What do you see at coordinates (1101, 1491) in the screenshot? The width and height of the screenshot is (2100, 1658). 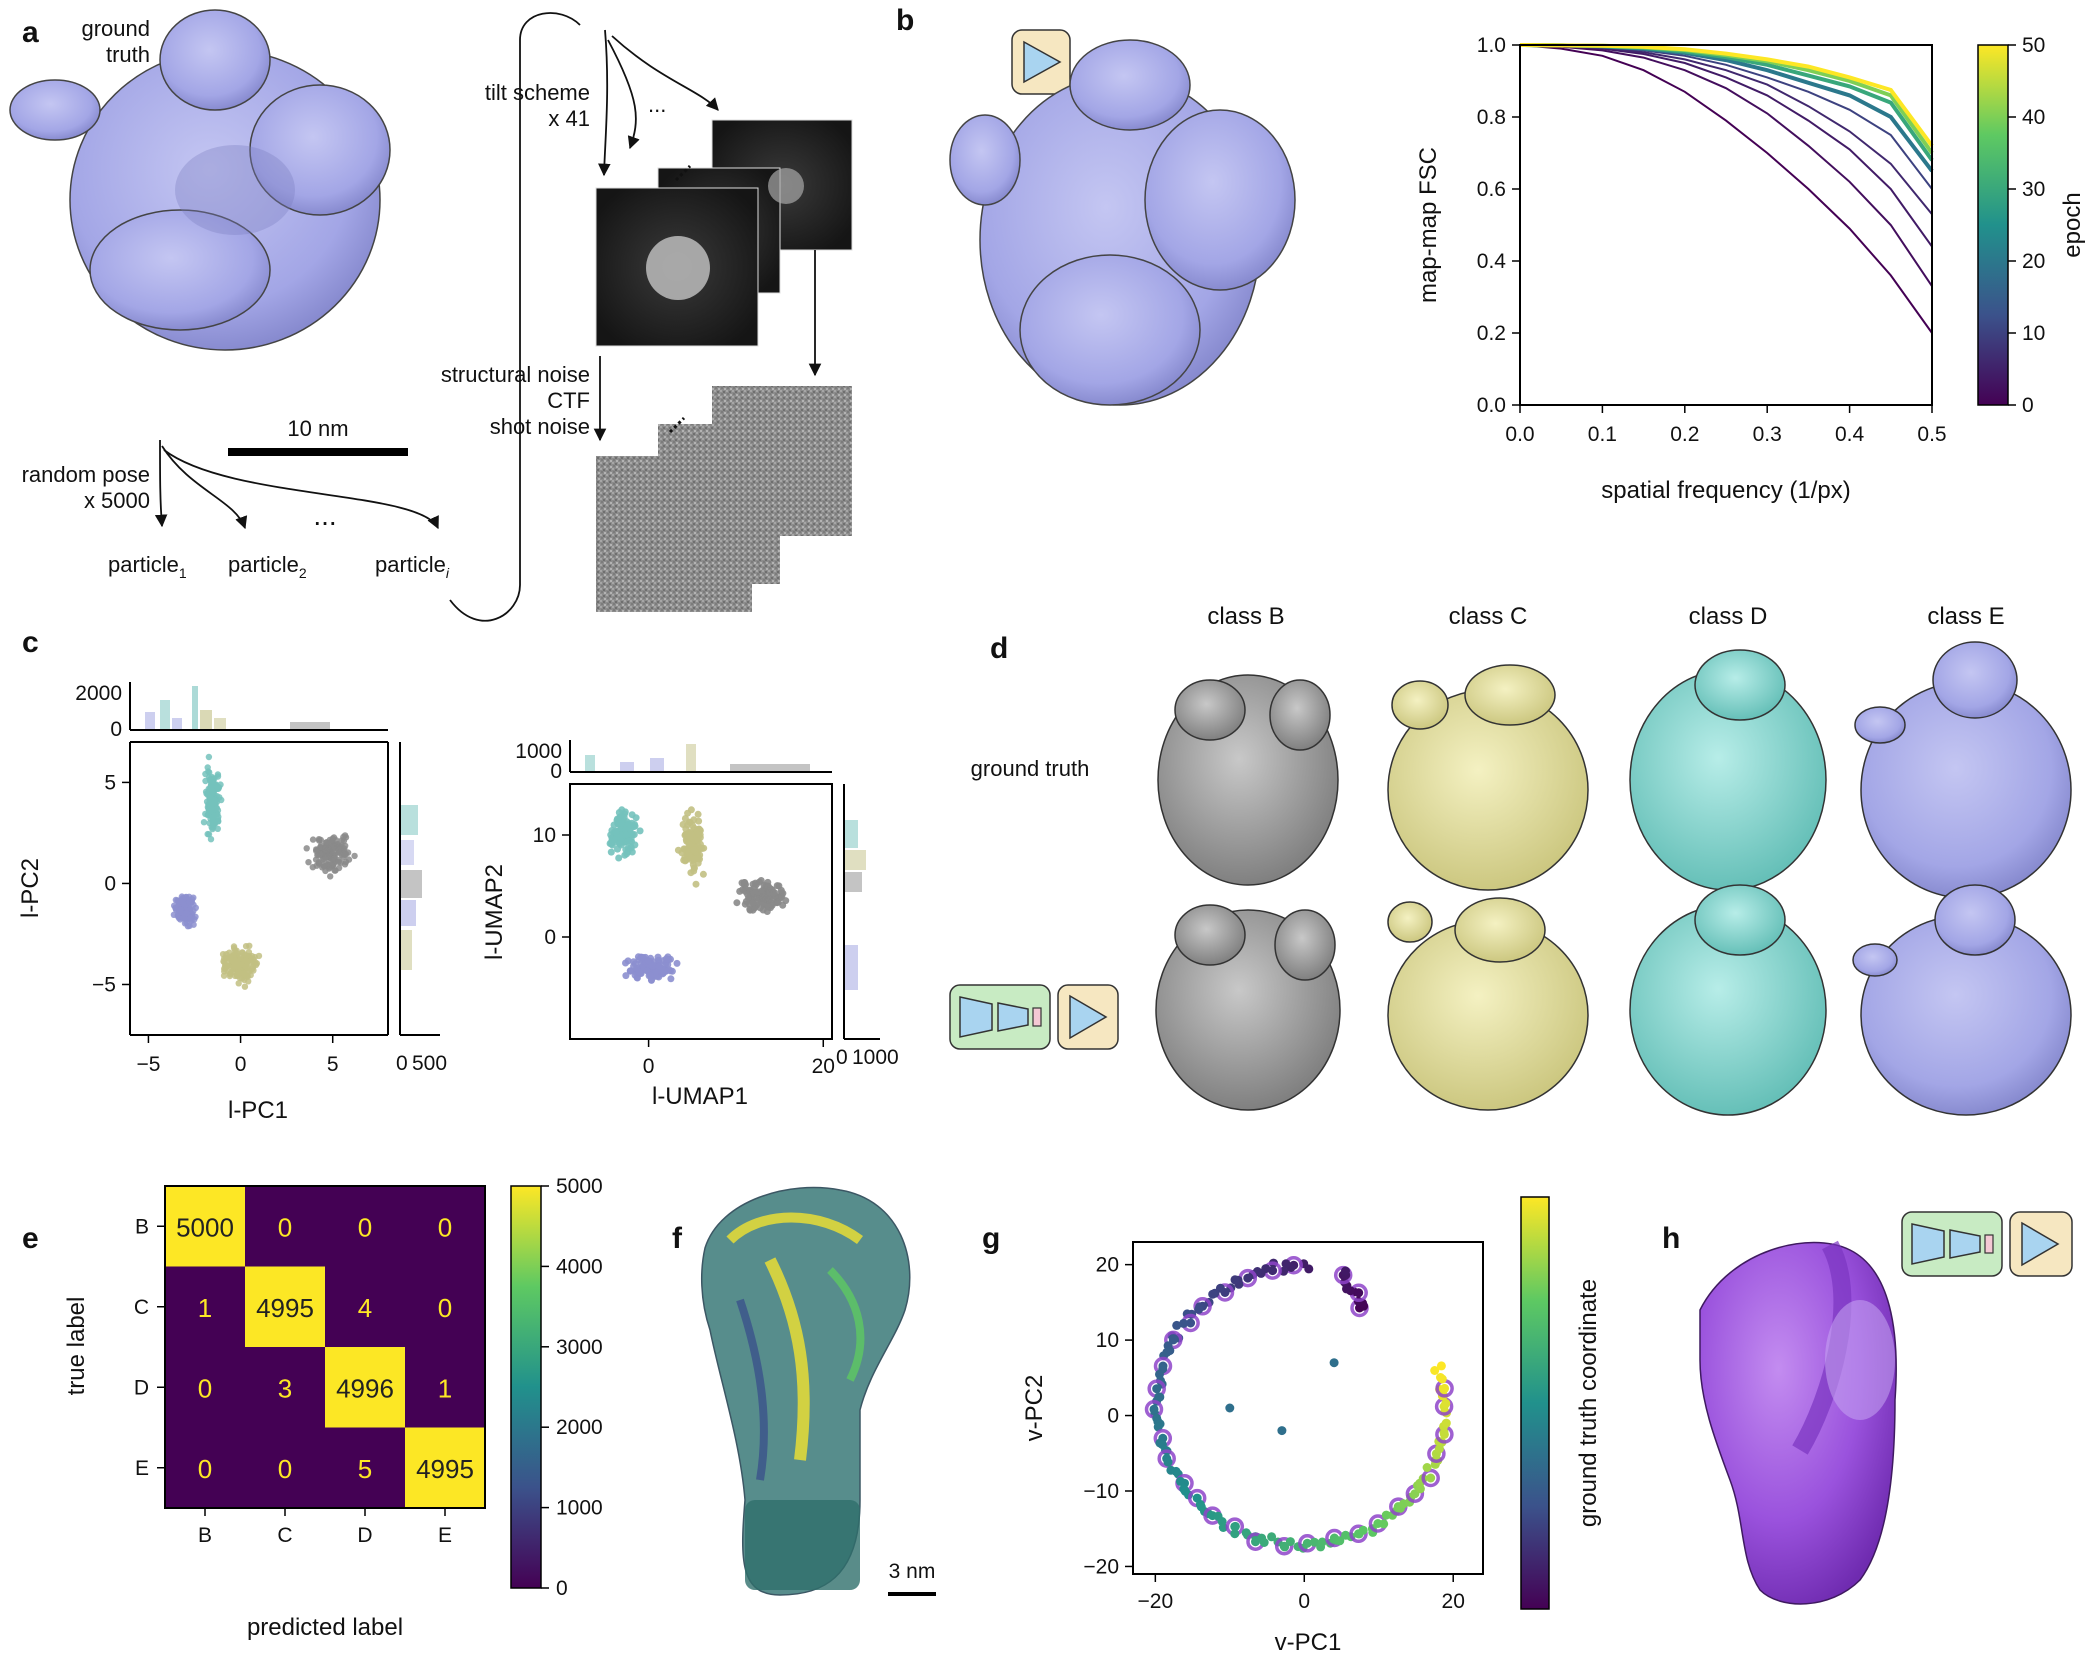 I see `vpca-ytick-label: −10` at bounding box center [1101, 1491].